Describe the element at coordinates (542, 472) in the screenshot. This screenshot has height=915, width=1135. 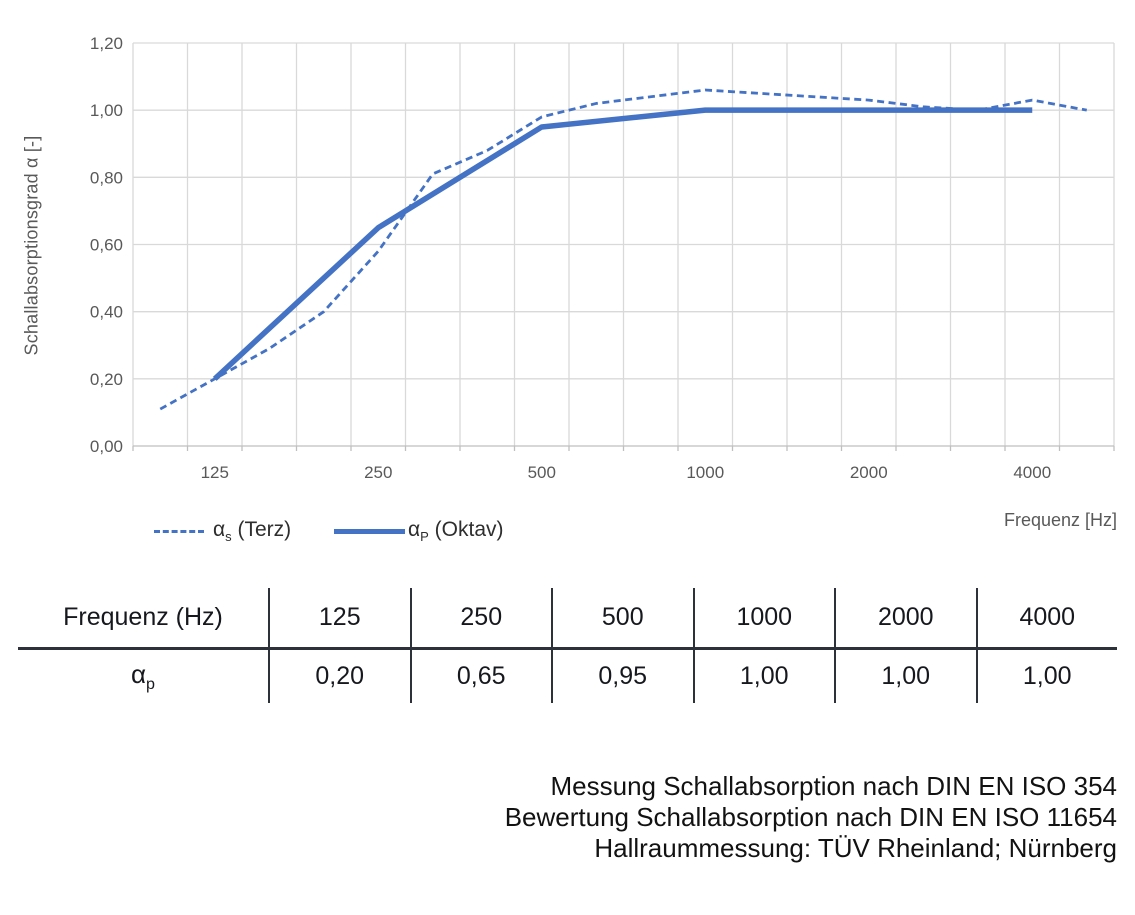
I see `x-tick-label: 500` at that location.